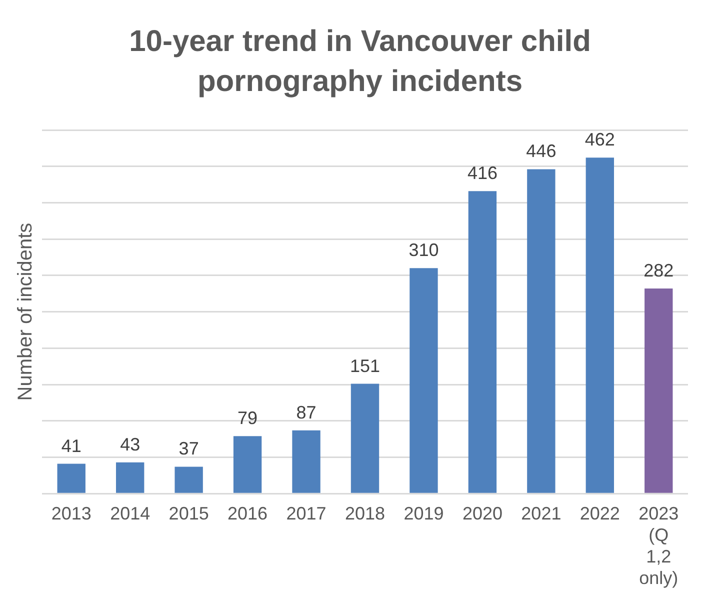 The width and height of the screenshot is (708, 600). Describe the element at coordinates (600, 513) in the screenshot. I see `x-tick-label: 2022` at that location.